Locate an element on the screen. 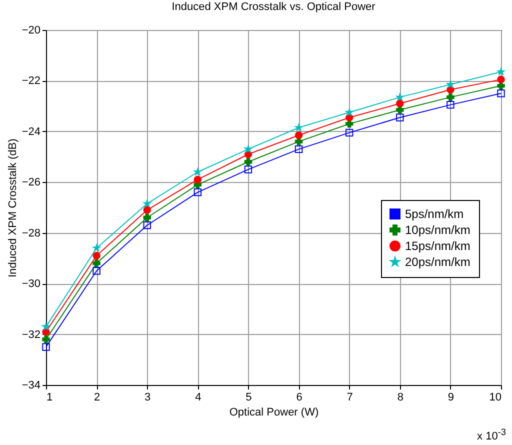 This screenshot has width=512, height=445. legend-label: 20ps/nm/km is located at coordinates (437, 262).